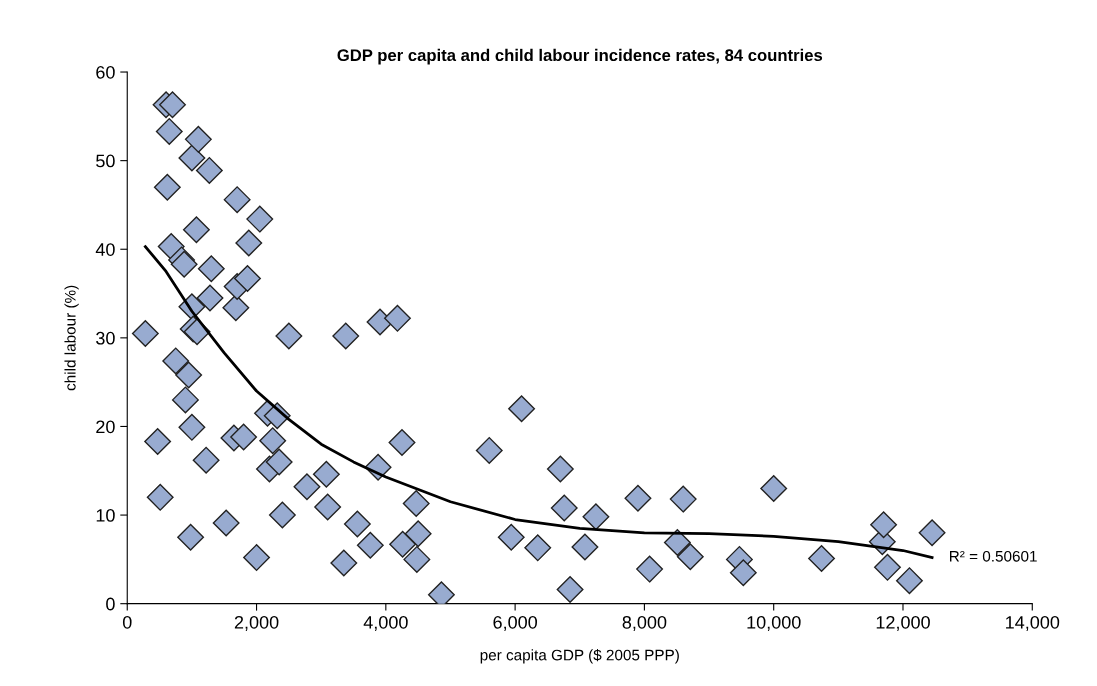  I want to click on y-tick-label: 40, so click(105, 249).